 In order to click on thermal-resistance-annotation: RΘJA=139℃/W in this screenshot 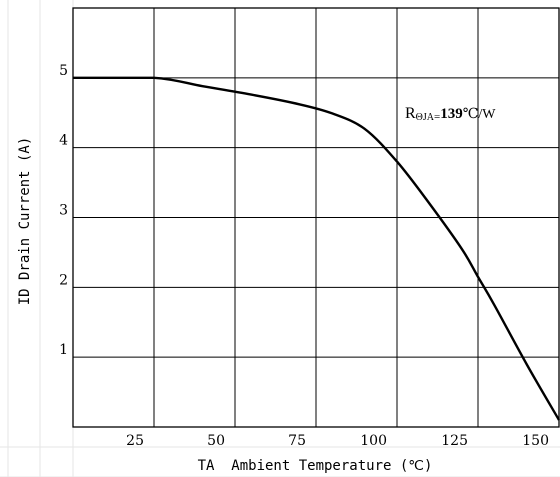, I will do `click(450, 114)`.